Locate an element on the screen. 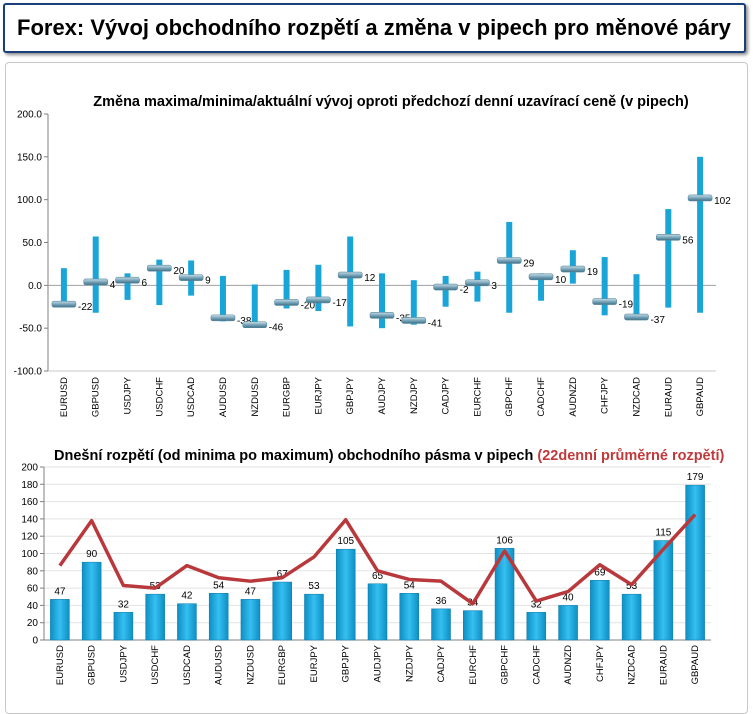 The width and height of the screenshot is (753, 714). chart2-x-tick-label: EURAUD is located at coordinates (663, 665).